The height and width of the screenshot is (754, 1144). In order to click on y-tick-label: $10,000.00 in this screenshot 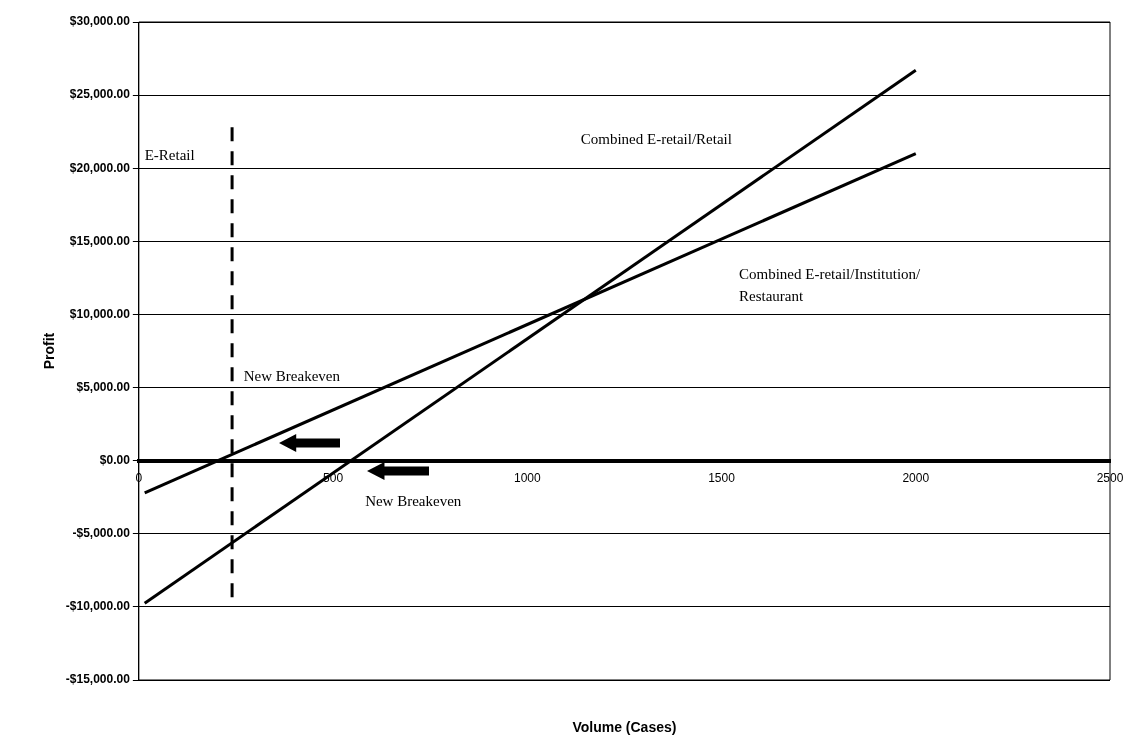, I will do `click(100, 313)`.